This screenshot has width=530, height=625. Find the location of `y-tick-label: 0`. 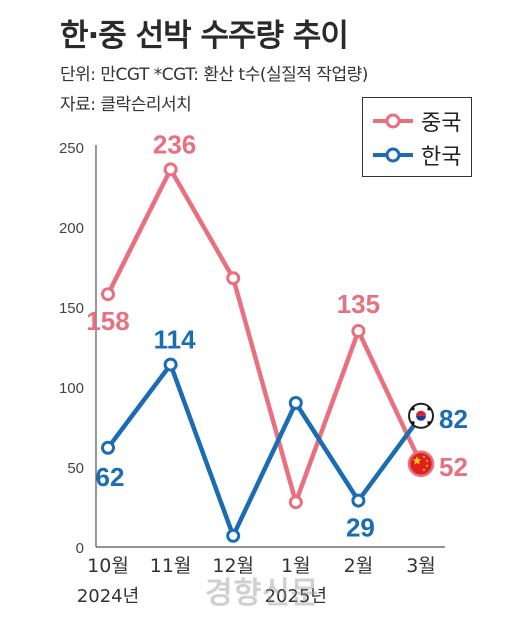

y-tick-label: 0 is located at coordinates (80, 548).